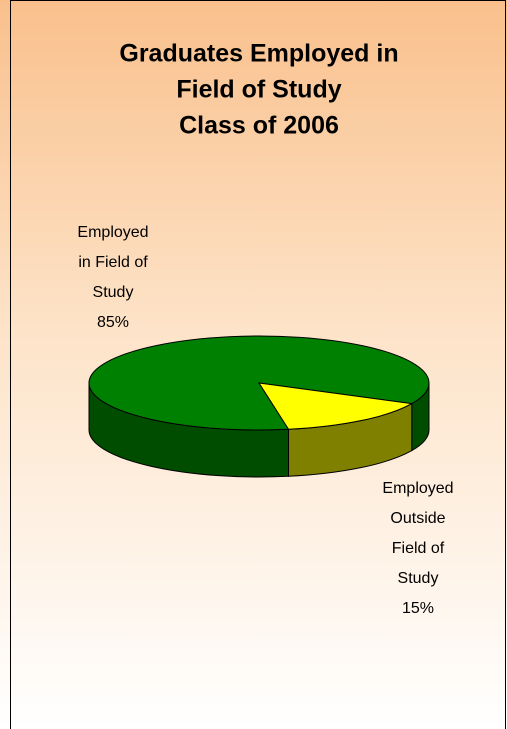 This screenshot has width=507, height=729. I want to click on value-label: 85%, so click(113, 322).